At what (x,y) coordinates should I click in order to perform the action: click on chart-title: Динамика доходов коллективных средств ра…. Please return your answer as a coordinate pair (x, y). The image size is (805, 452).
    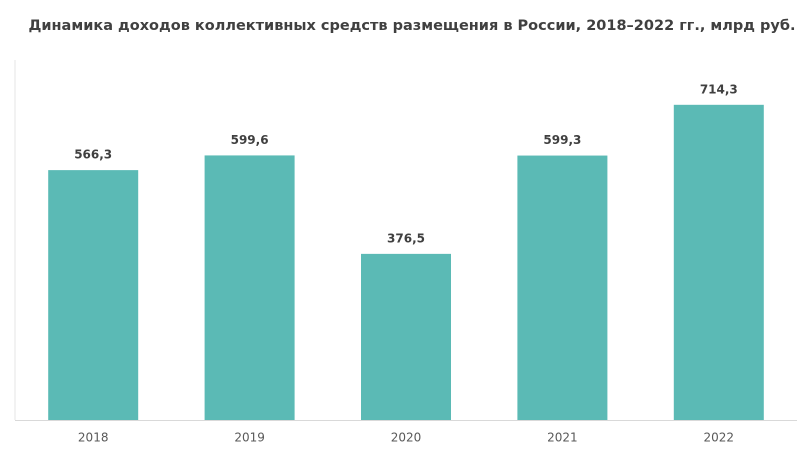
    Looking at the image, I should click on (411, 26).